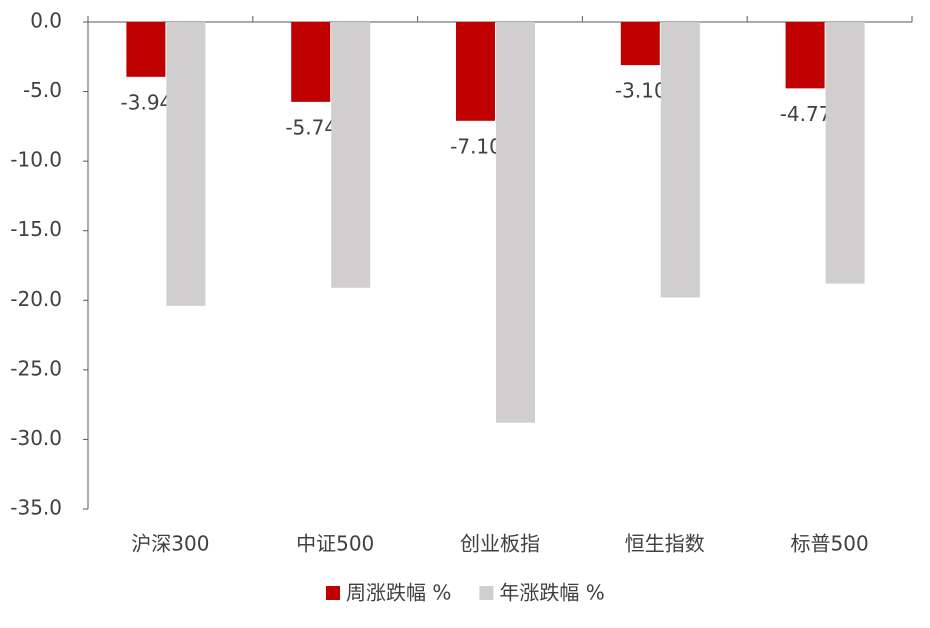  Describe the element at coordinates (665, 544) in the screenshot. I see `x-tick-label: 恒生指数` at that location.